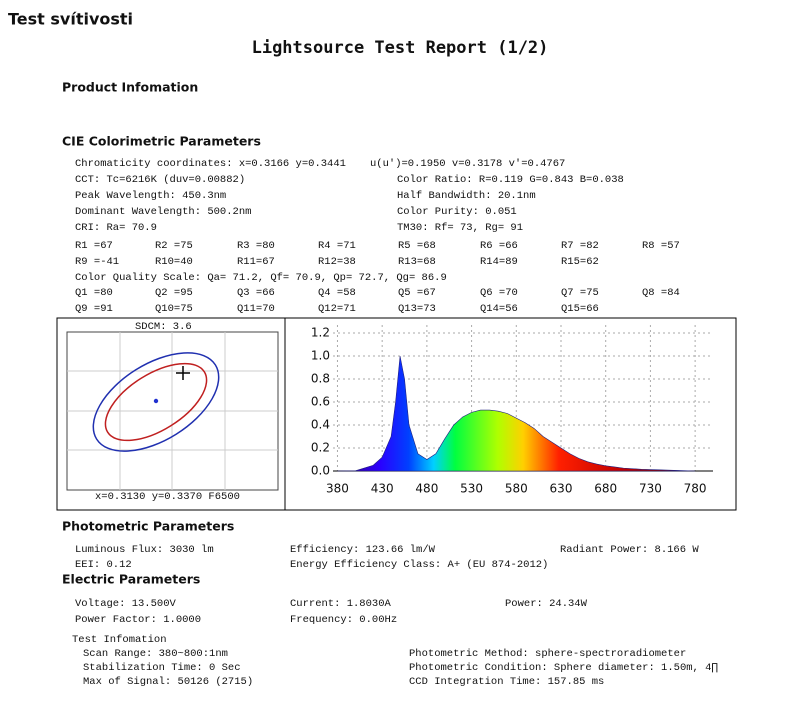  What do you see at coordinates (499, 293) in the screenshot?
I see `cqs-value: Q6 =70` at bounding box center [499, 293].